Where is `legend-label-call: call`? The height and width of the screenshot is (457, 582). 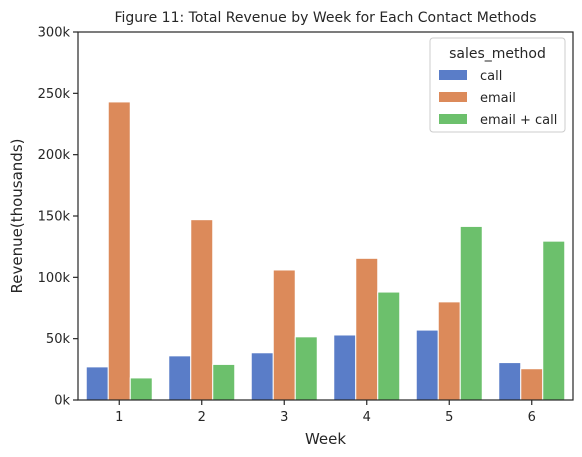
legend-label-call: call is located at coordinates (491, 76).